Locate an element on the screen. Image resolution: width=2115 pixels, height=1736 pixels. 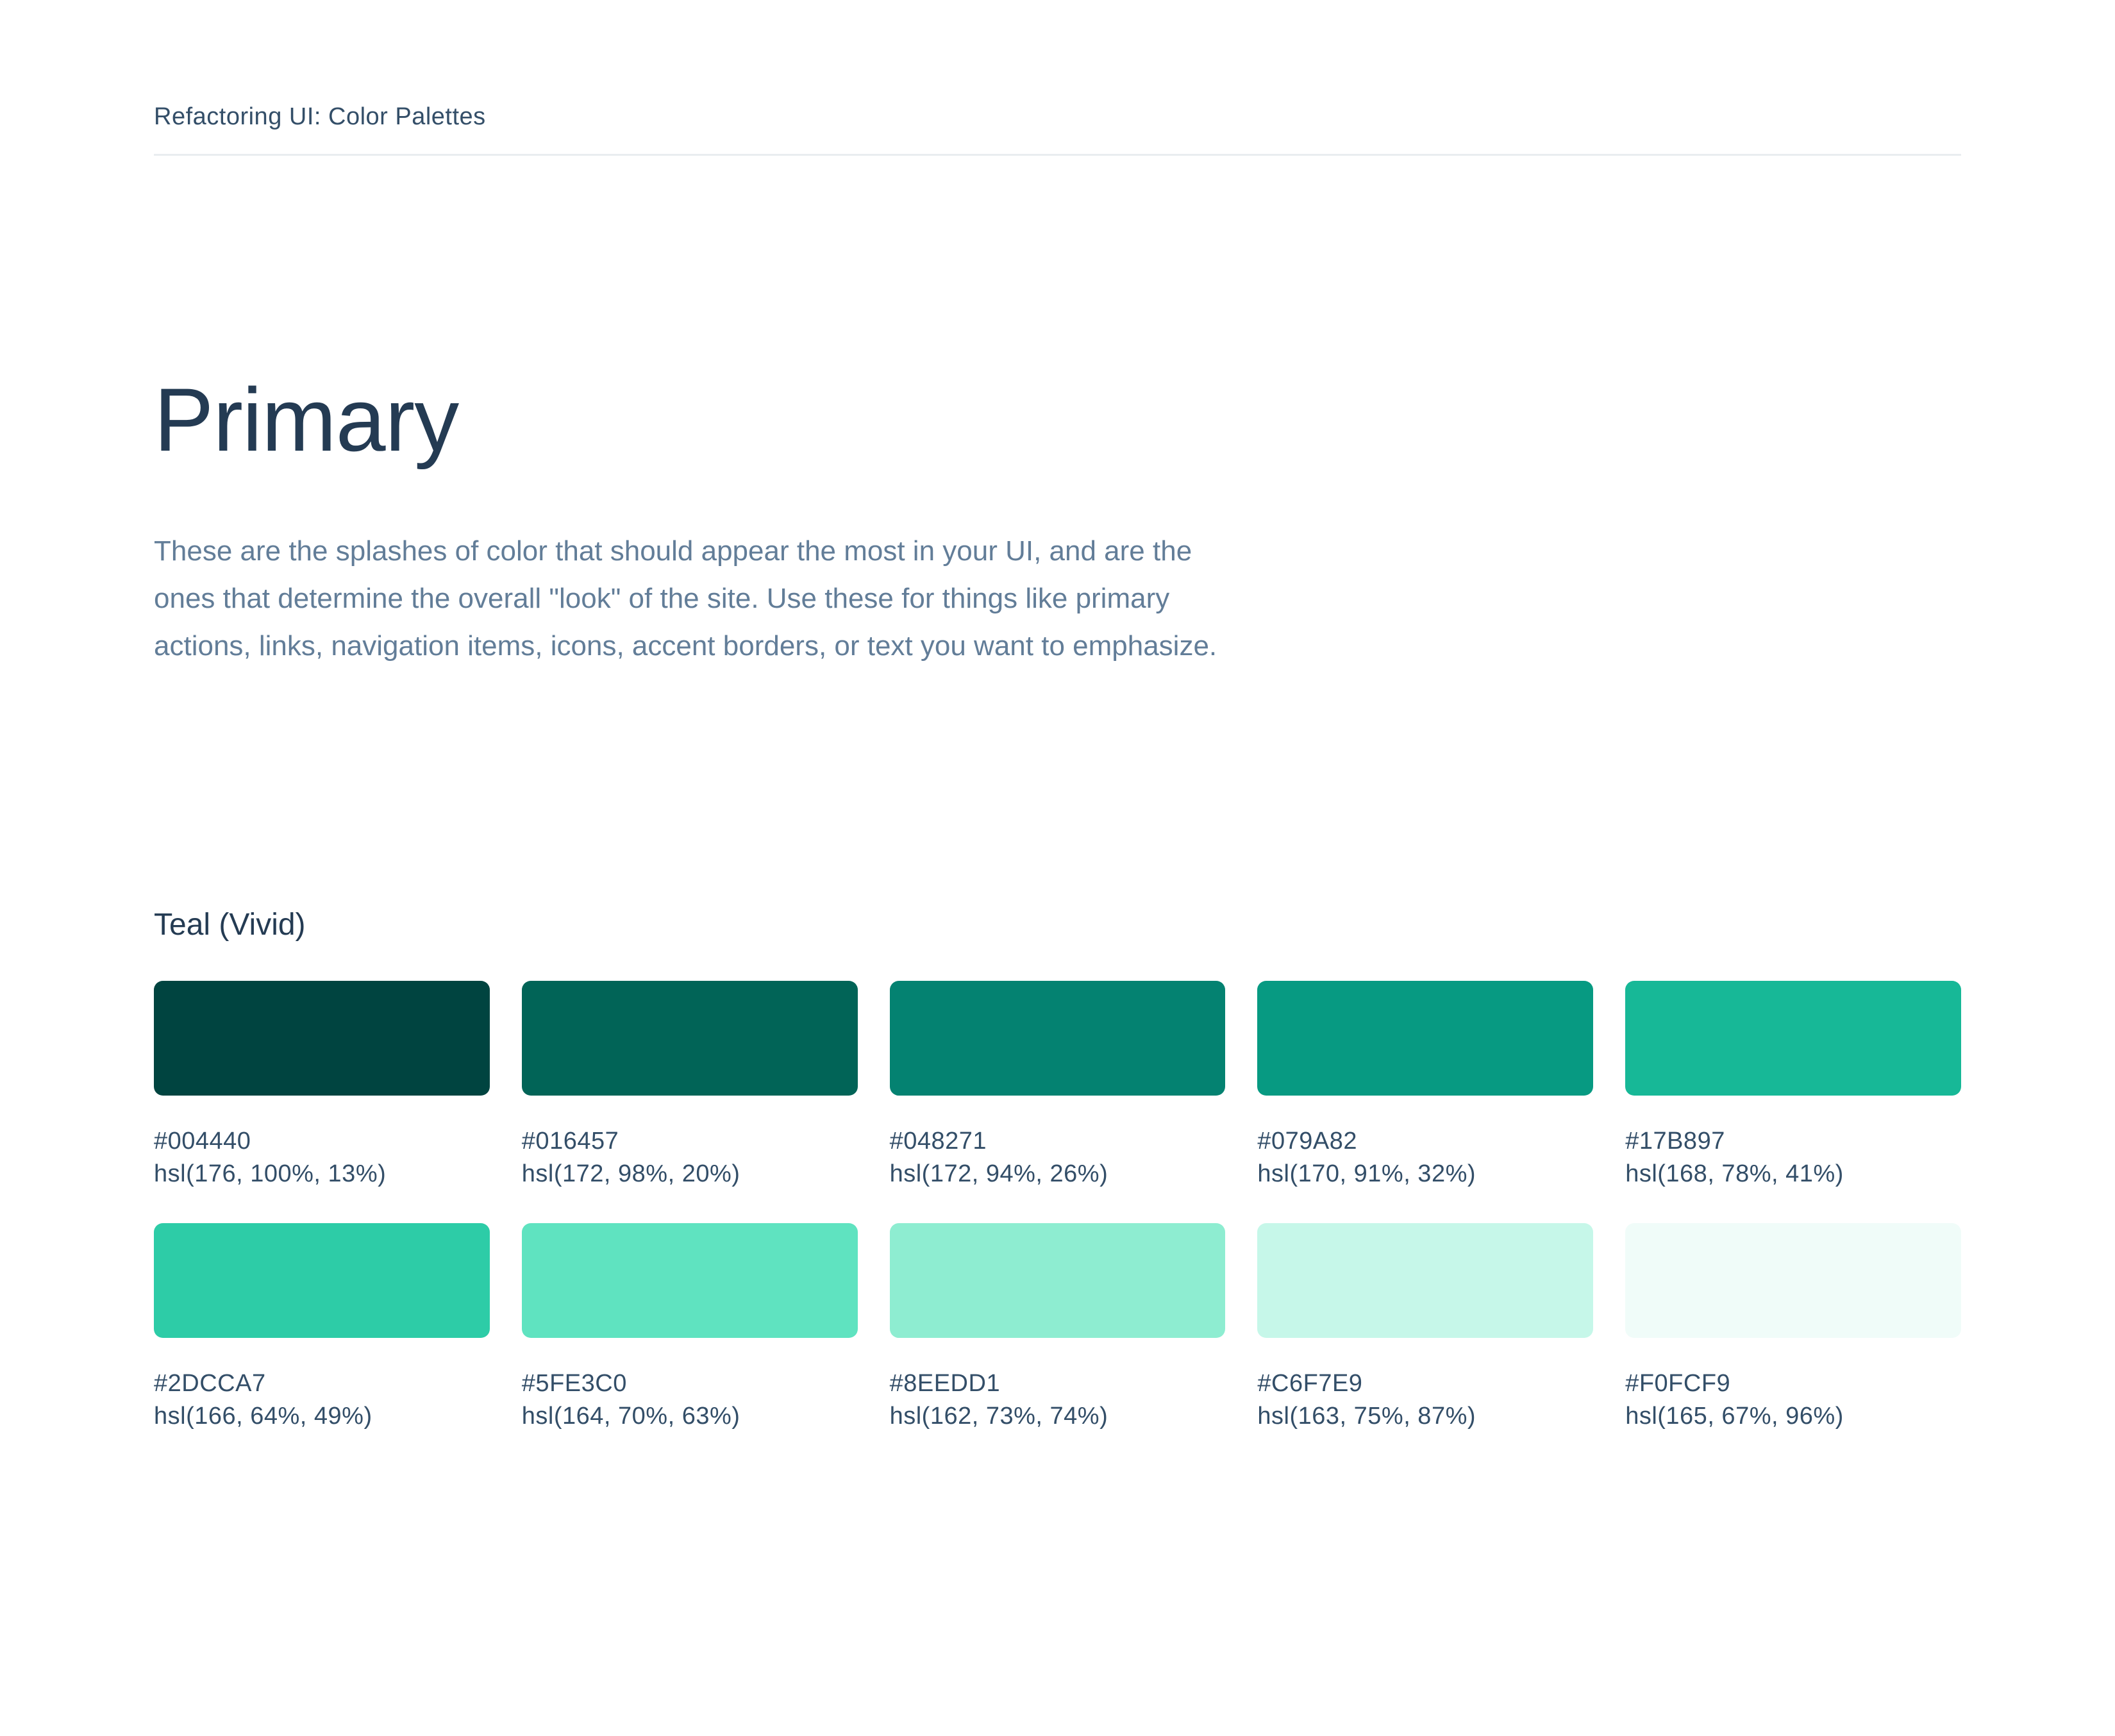
swatch-hsl-label: hsl(162, 73%, 74%) is located at coordinates (998, 1416).